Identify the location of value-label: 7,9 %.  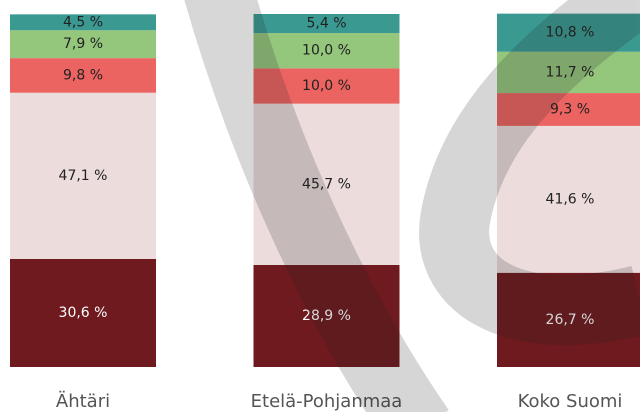
(83, 44).